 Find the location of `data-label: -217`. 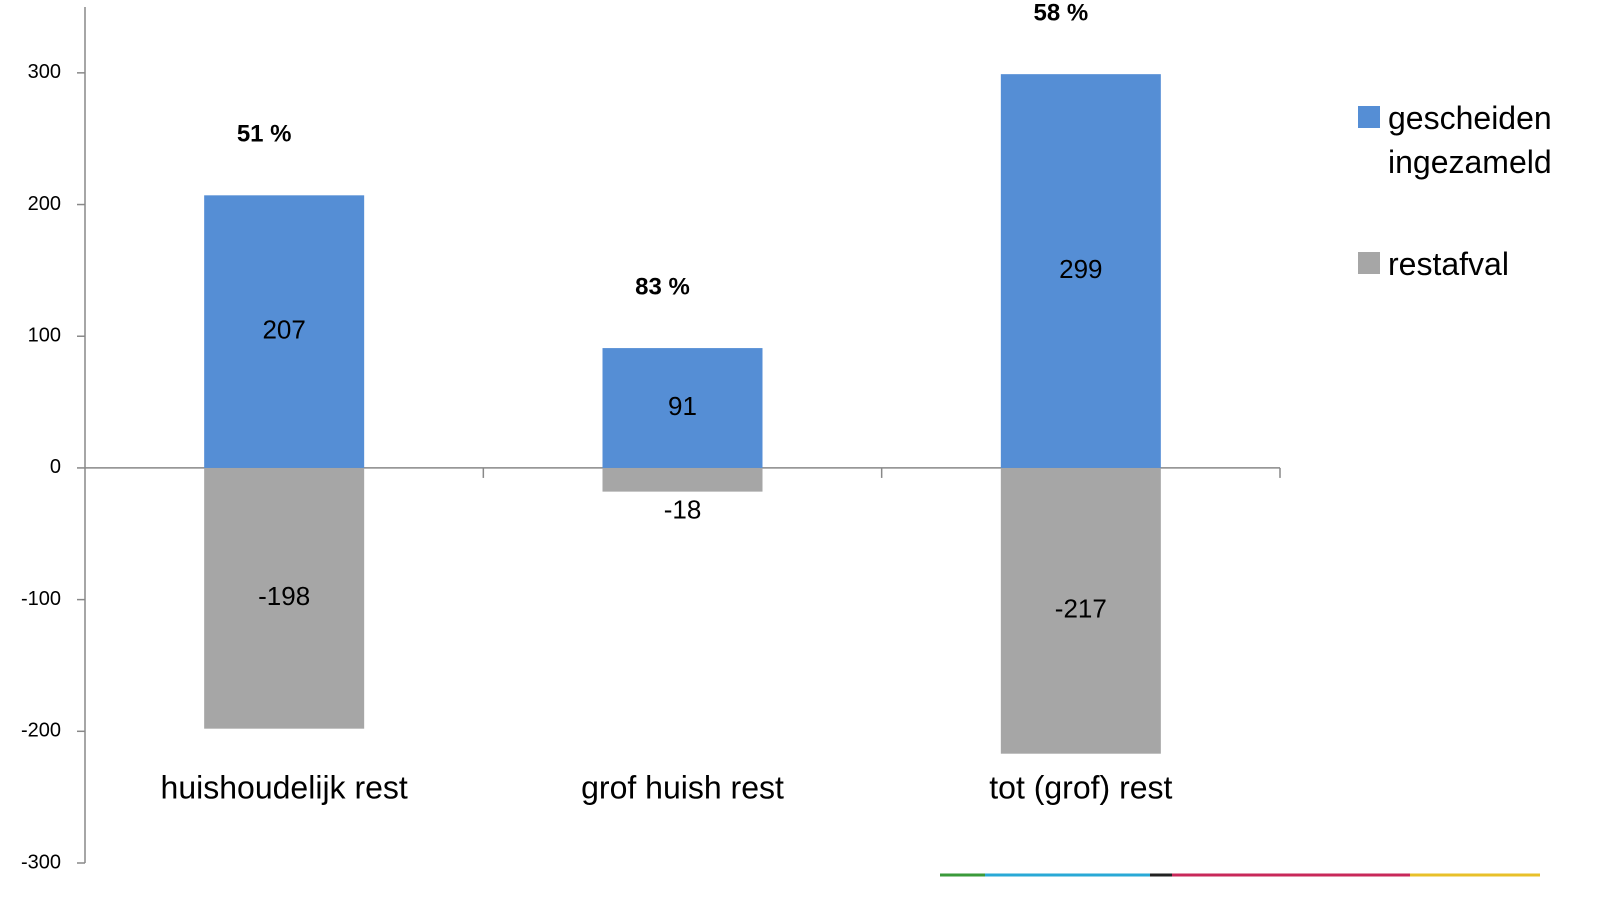

data-label: -217 is located at coordinates (1081, 609).